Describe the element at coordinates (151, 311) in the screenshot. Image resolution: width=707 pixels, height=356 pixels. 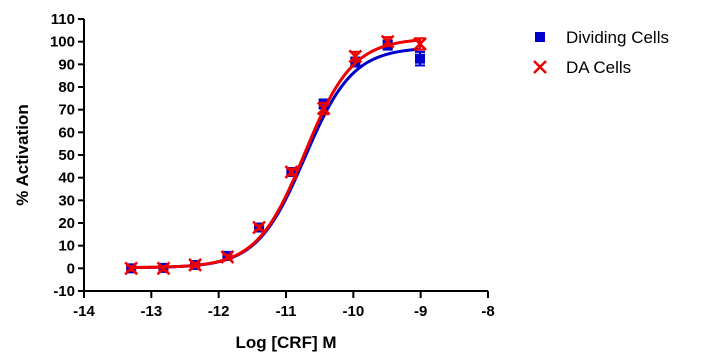
I see `x-tick-label: -13` at that location.